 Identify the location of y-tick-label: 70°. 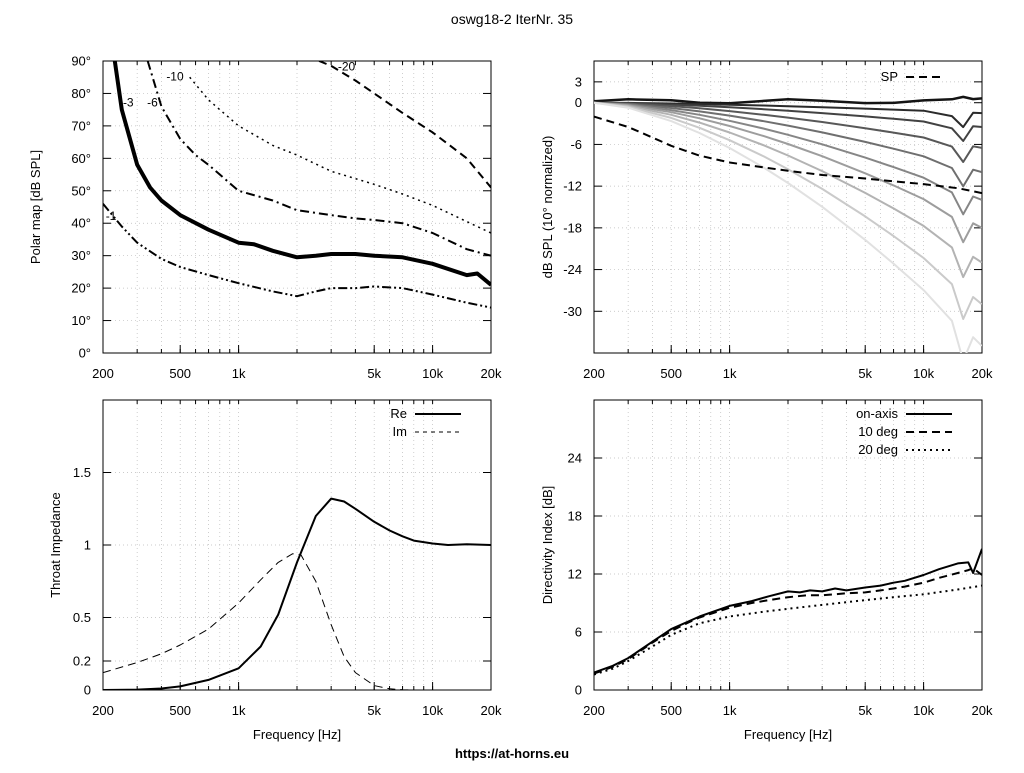
(81, 125).